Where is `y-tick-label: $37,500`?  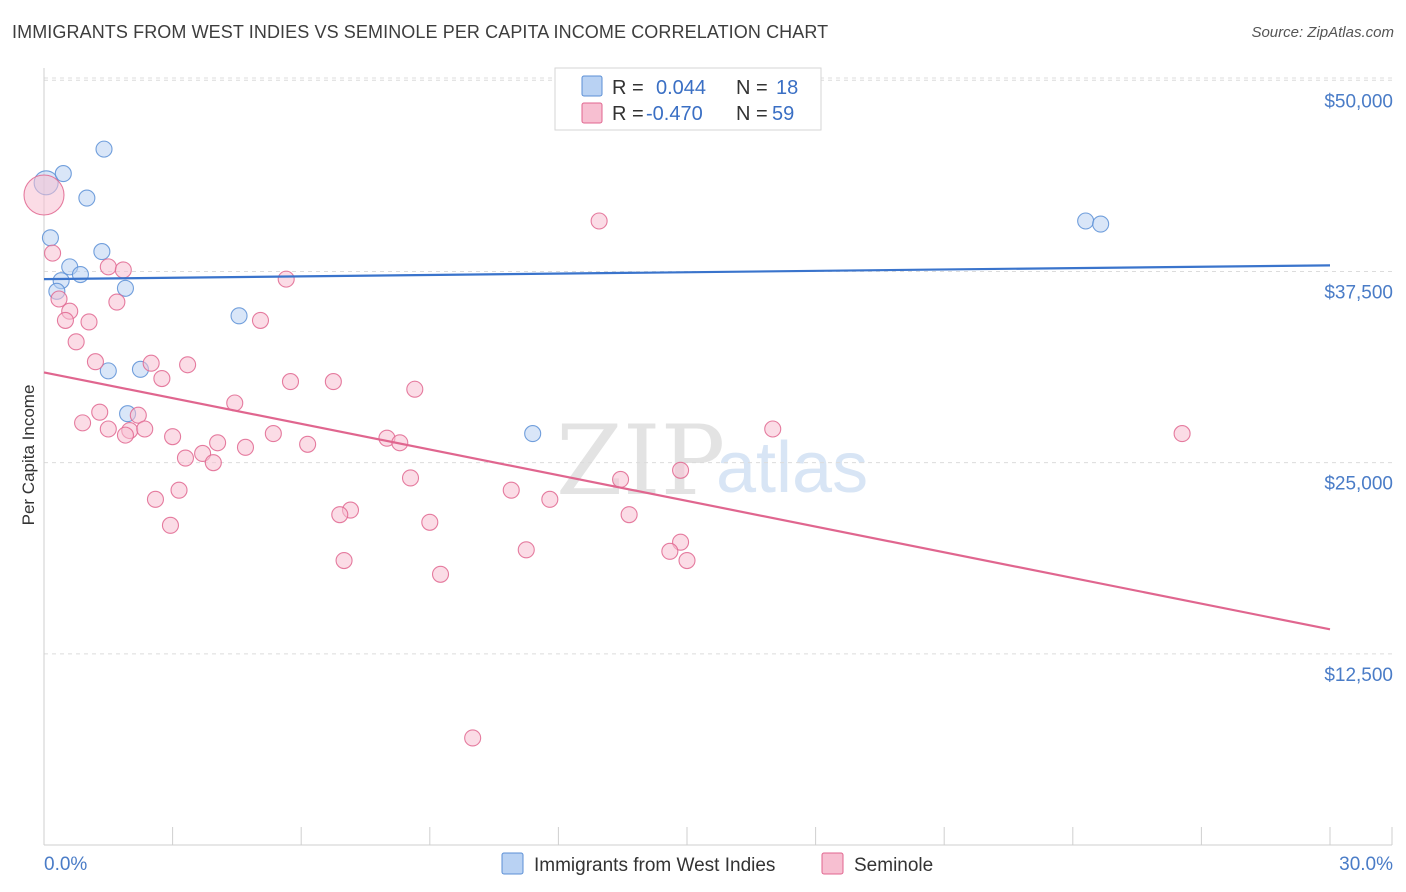
y-tick-label: $37,500 is located at coordinates (1358, 292).